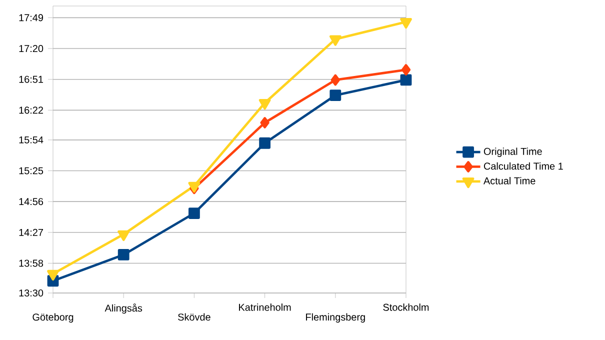 This screenshot has width=605, height=340. Describe the element at coordinates (31, 263) in the screenshot. I see `y-tick-label: 13:58` at that location.